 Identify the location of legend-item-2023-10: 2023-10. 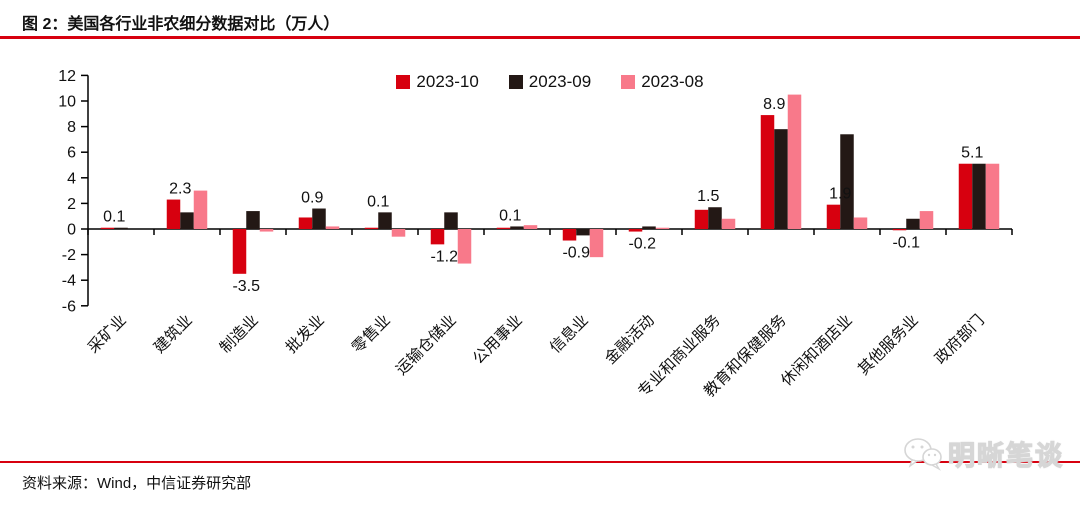
(437, 82).